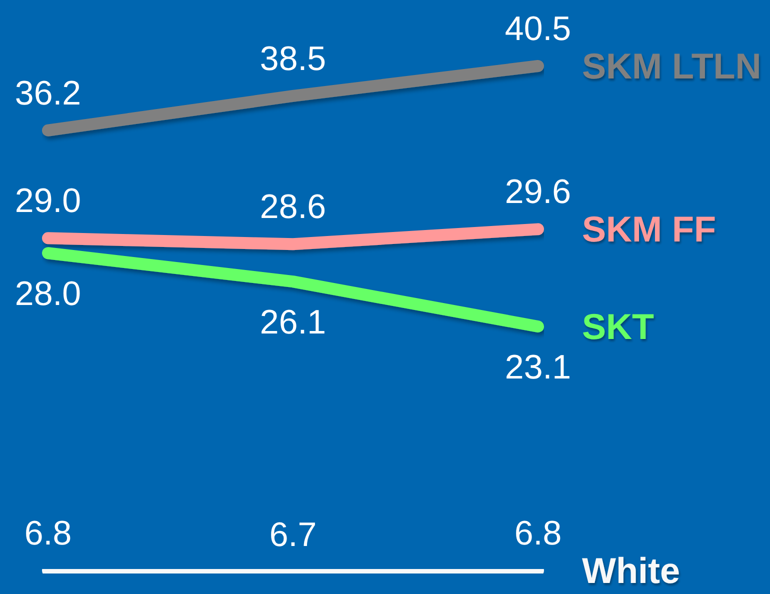 The width and height of the screenshot is (770, 594). I want to click on data-label: 26.1, so click(293, 323).